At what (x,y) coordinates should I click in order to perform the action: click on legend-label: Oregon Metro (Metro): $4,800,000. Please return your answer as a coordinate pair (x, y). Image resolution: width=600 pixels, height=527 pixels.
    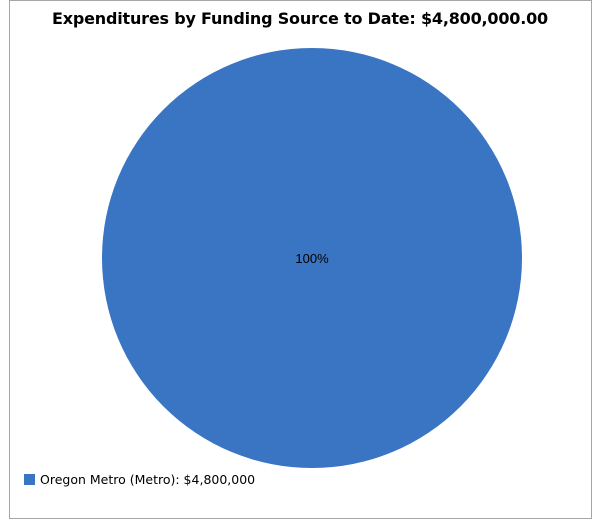
    Looking at the image, I should click on (148, 479).